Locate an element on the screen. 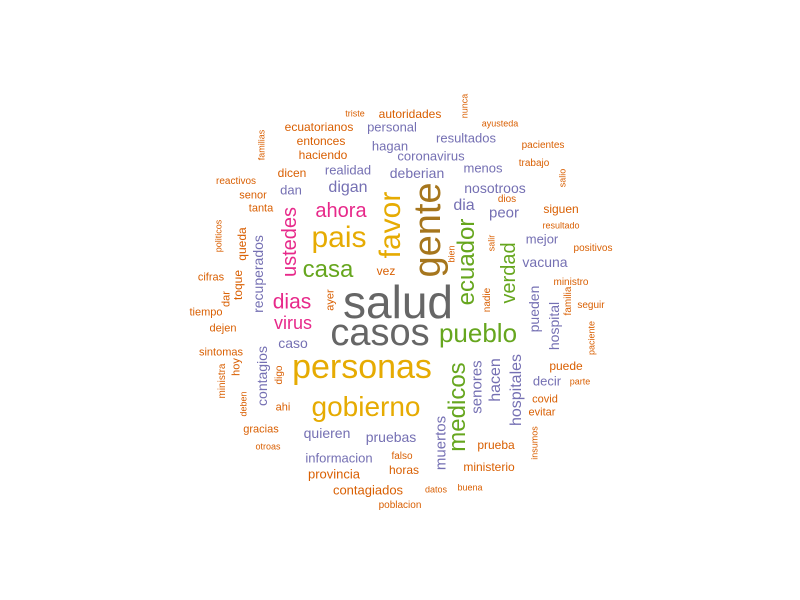 This screenshot has height=600, width=800. cloud-word-pacientes: pacientes is located at coordinates (543, 145).